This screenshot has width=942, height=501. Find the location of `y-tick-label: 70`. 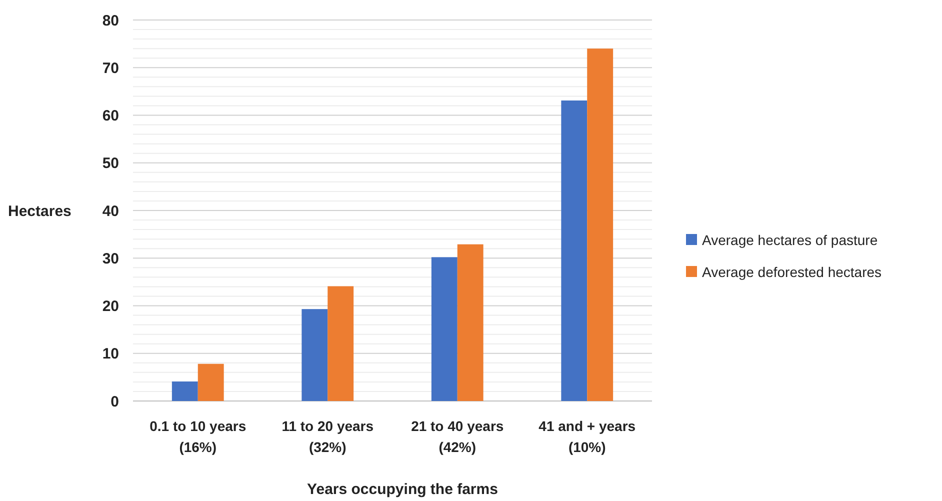

y-tick-label: 70 is located at coordinates (110, 68).